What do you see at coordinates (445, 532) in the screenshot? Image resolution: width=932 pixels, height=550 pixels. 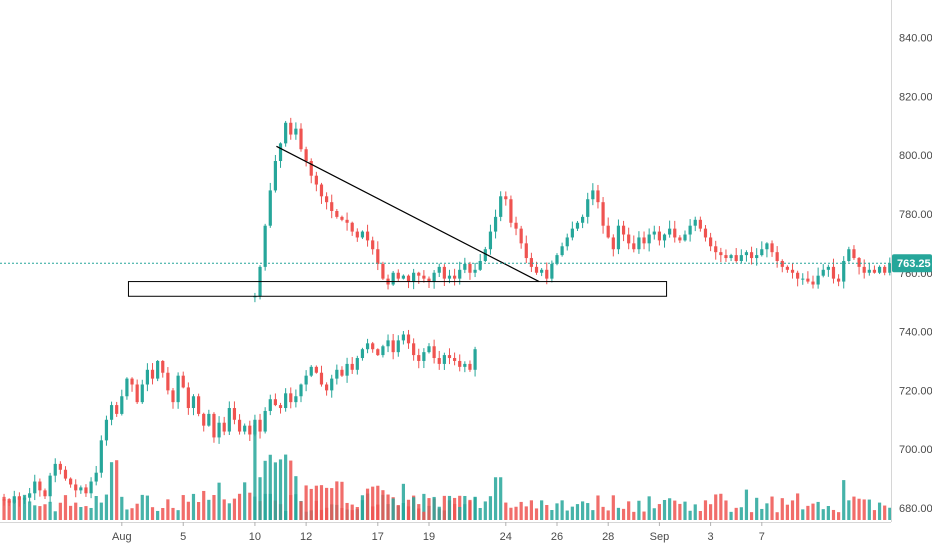 I see `time-axis: 29Aug510121719242628Sep37` at bounding box center [445, 532].